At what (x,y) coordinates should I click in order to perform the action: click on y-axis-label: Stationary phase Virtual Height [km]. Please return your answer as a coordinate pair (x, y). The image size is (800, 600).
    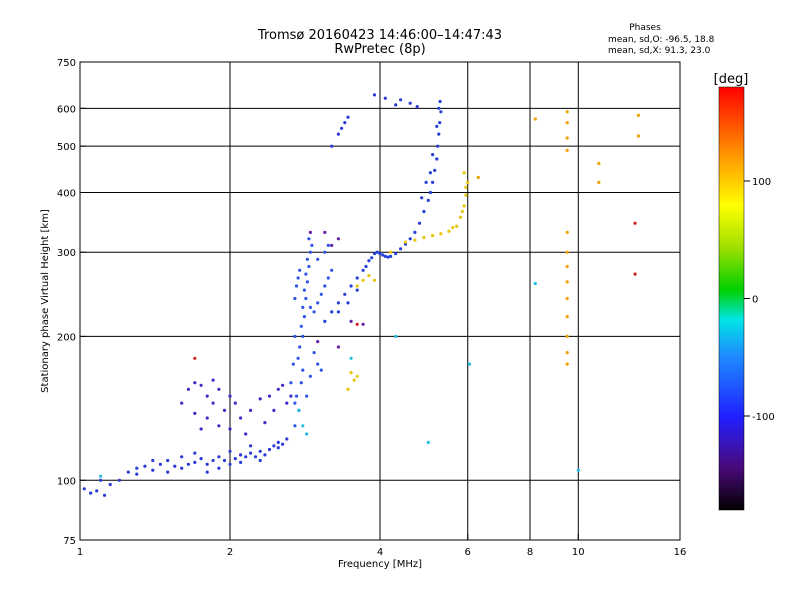
    Looking at the image, I should click on (45, 301).